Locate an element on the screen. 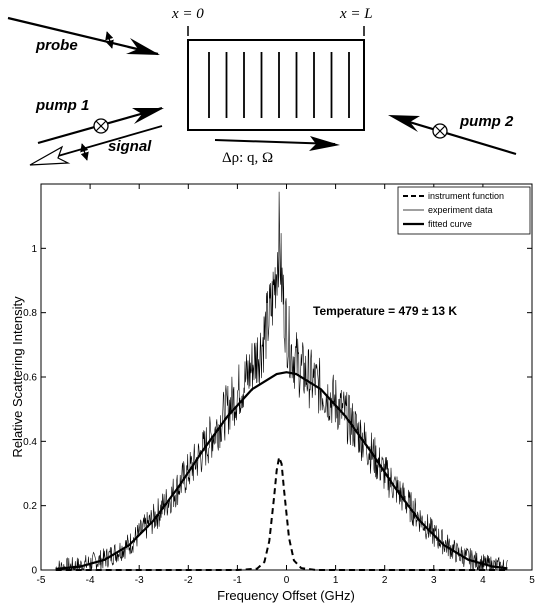  legend-label-instrument: instrument function is located at coordinates (466, 196).